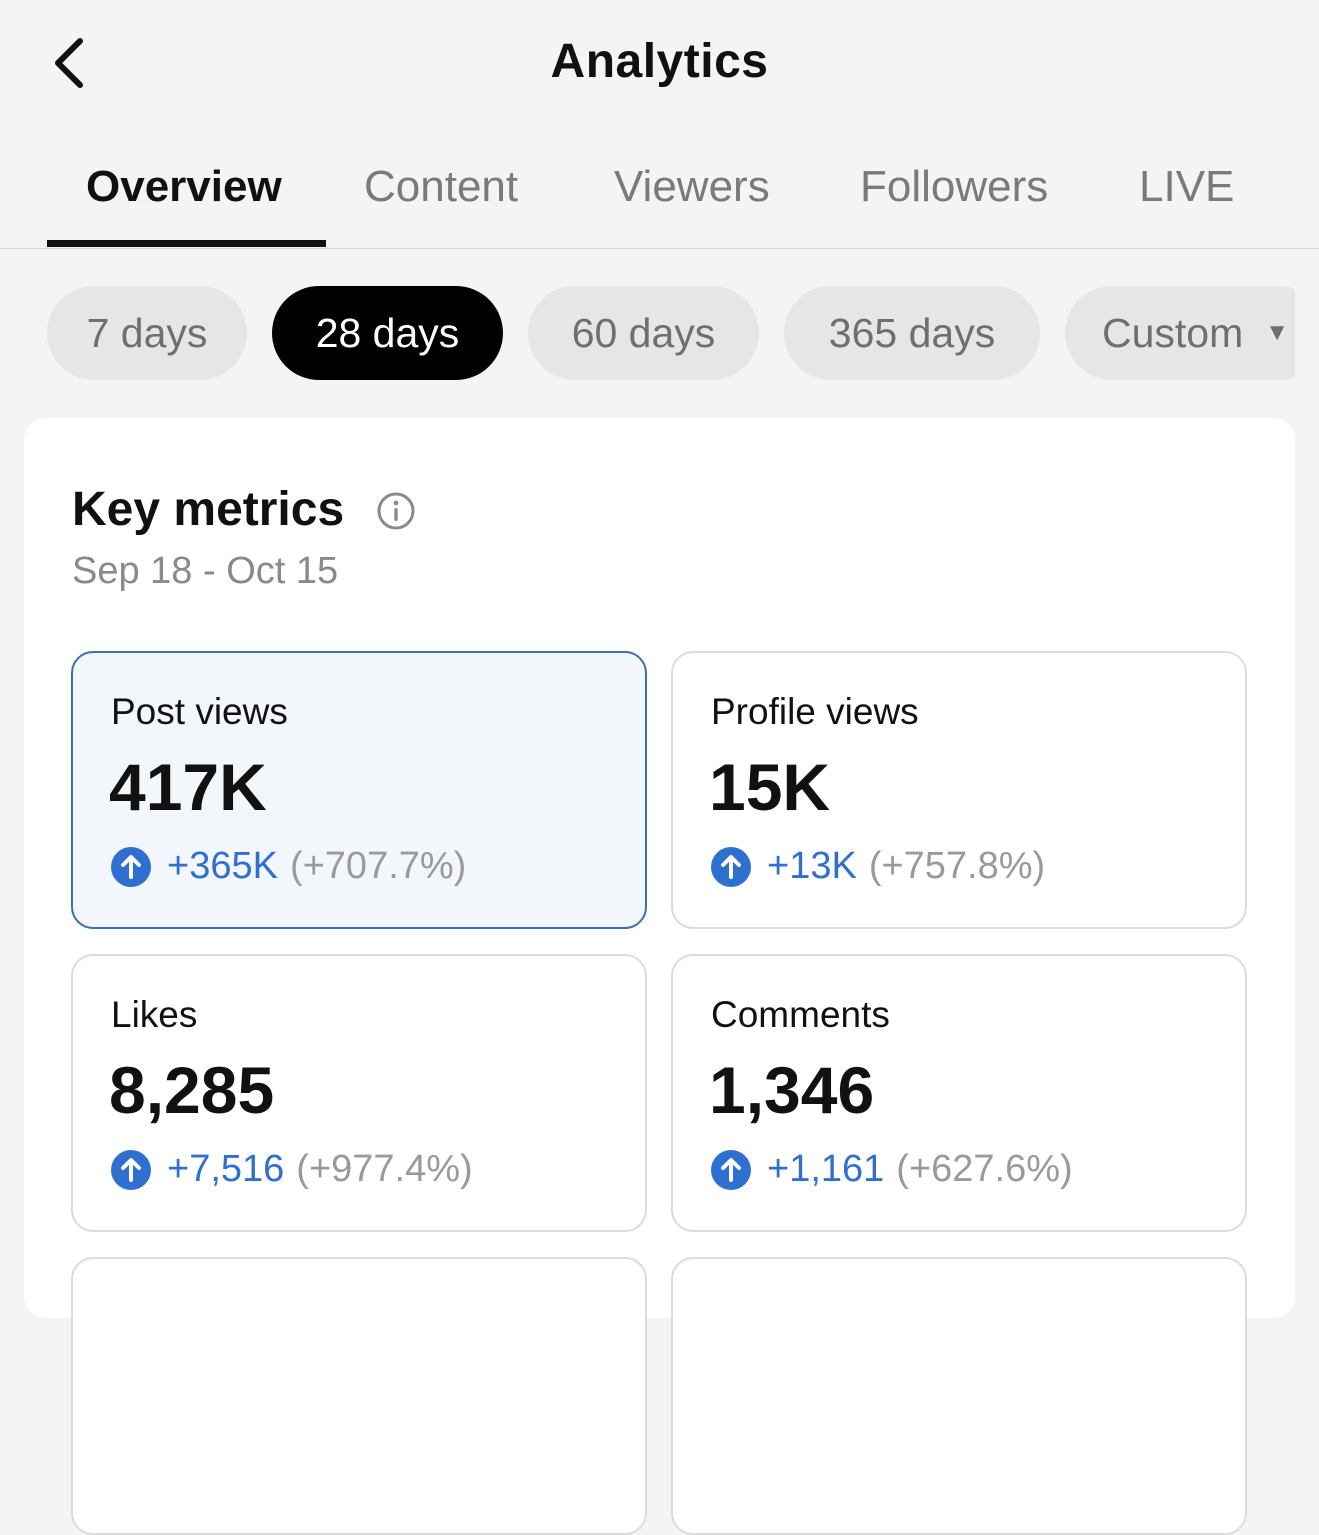 This screenshot has height=1535, width=1319. What do you see at coordinates (1187, 186) in the screenshot?
I see `tab-live: LIVE` at bounding box center [1187, 186].